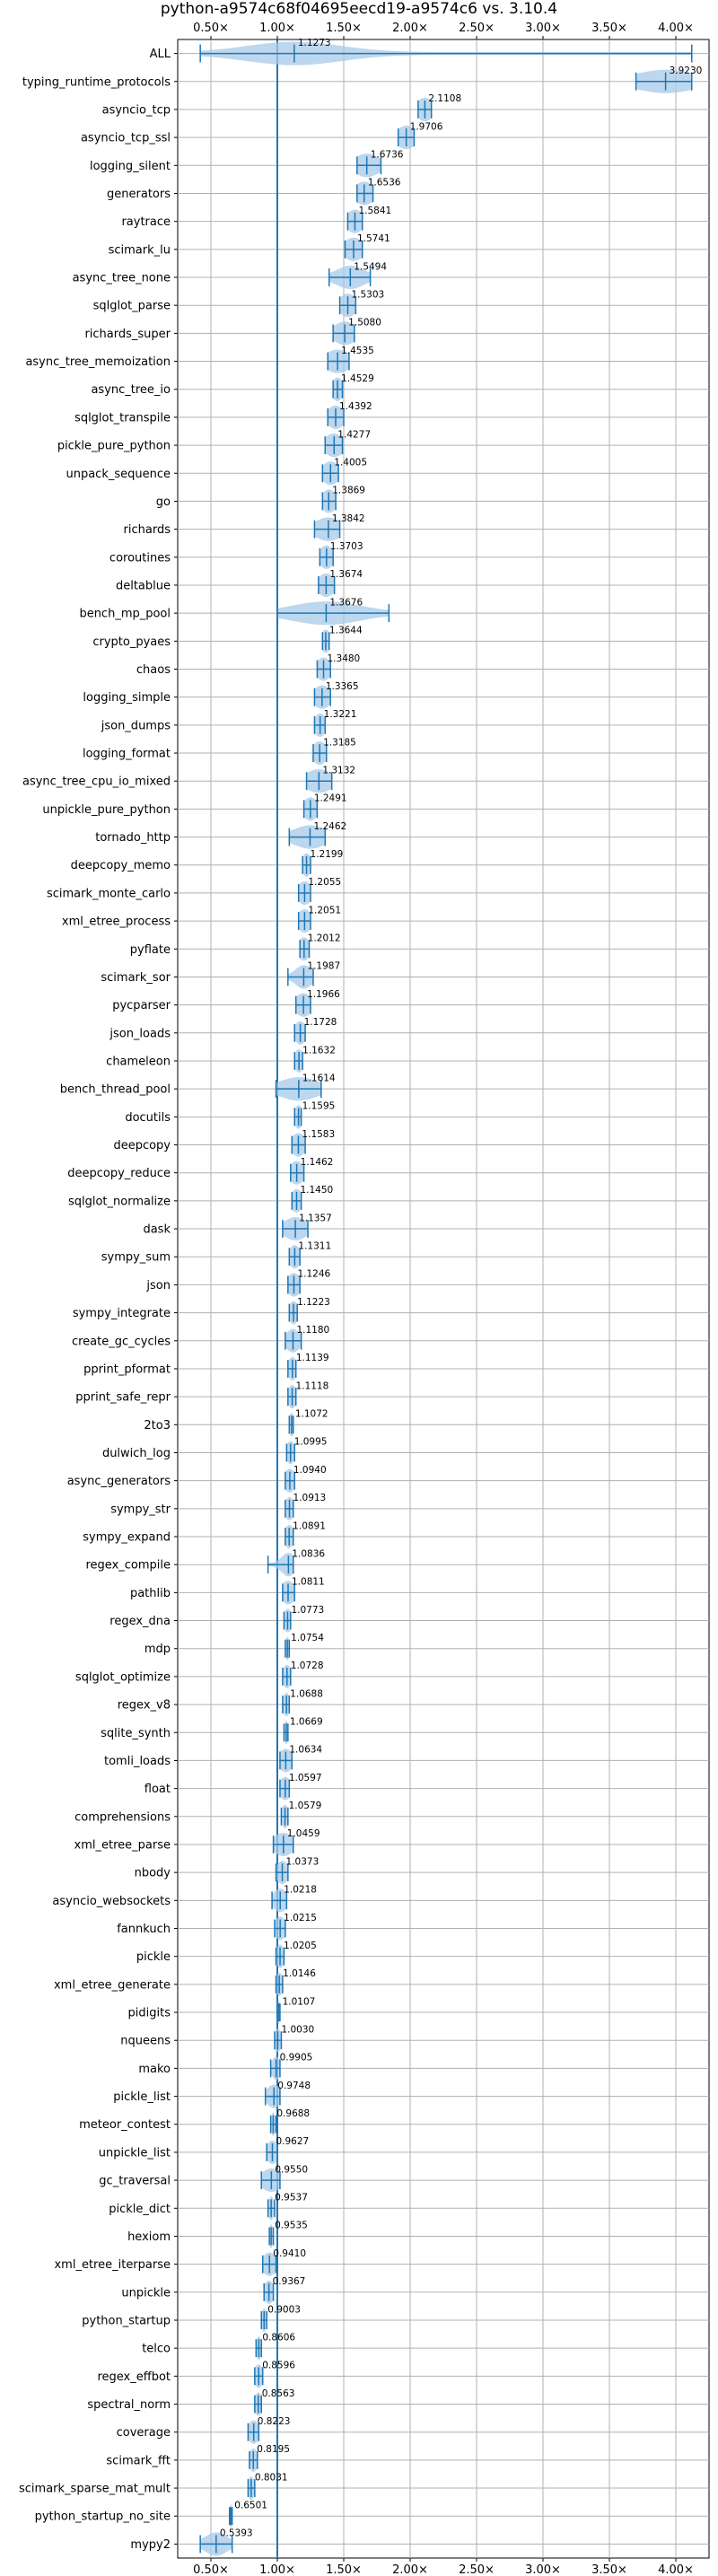  What do you see at coordinates (112, 1985) in the screenshot?
I see `benchmark-label: xml_etree_generate` at bounding box center [112, 1985].